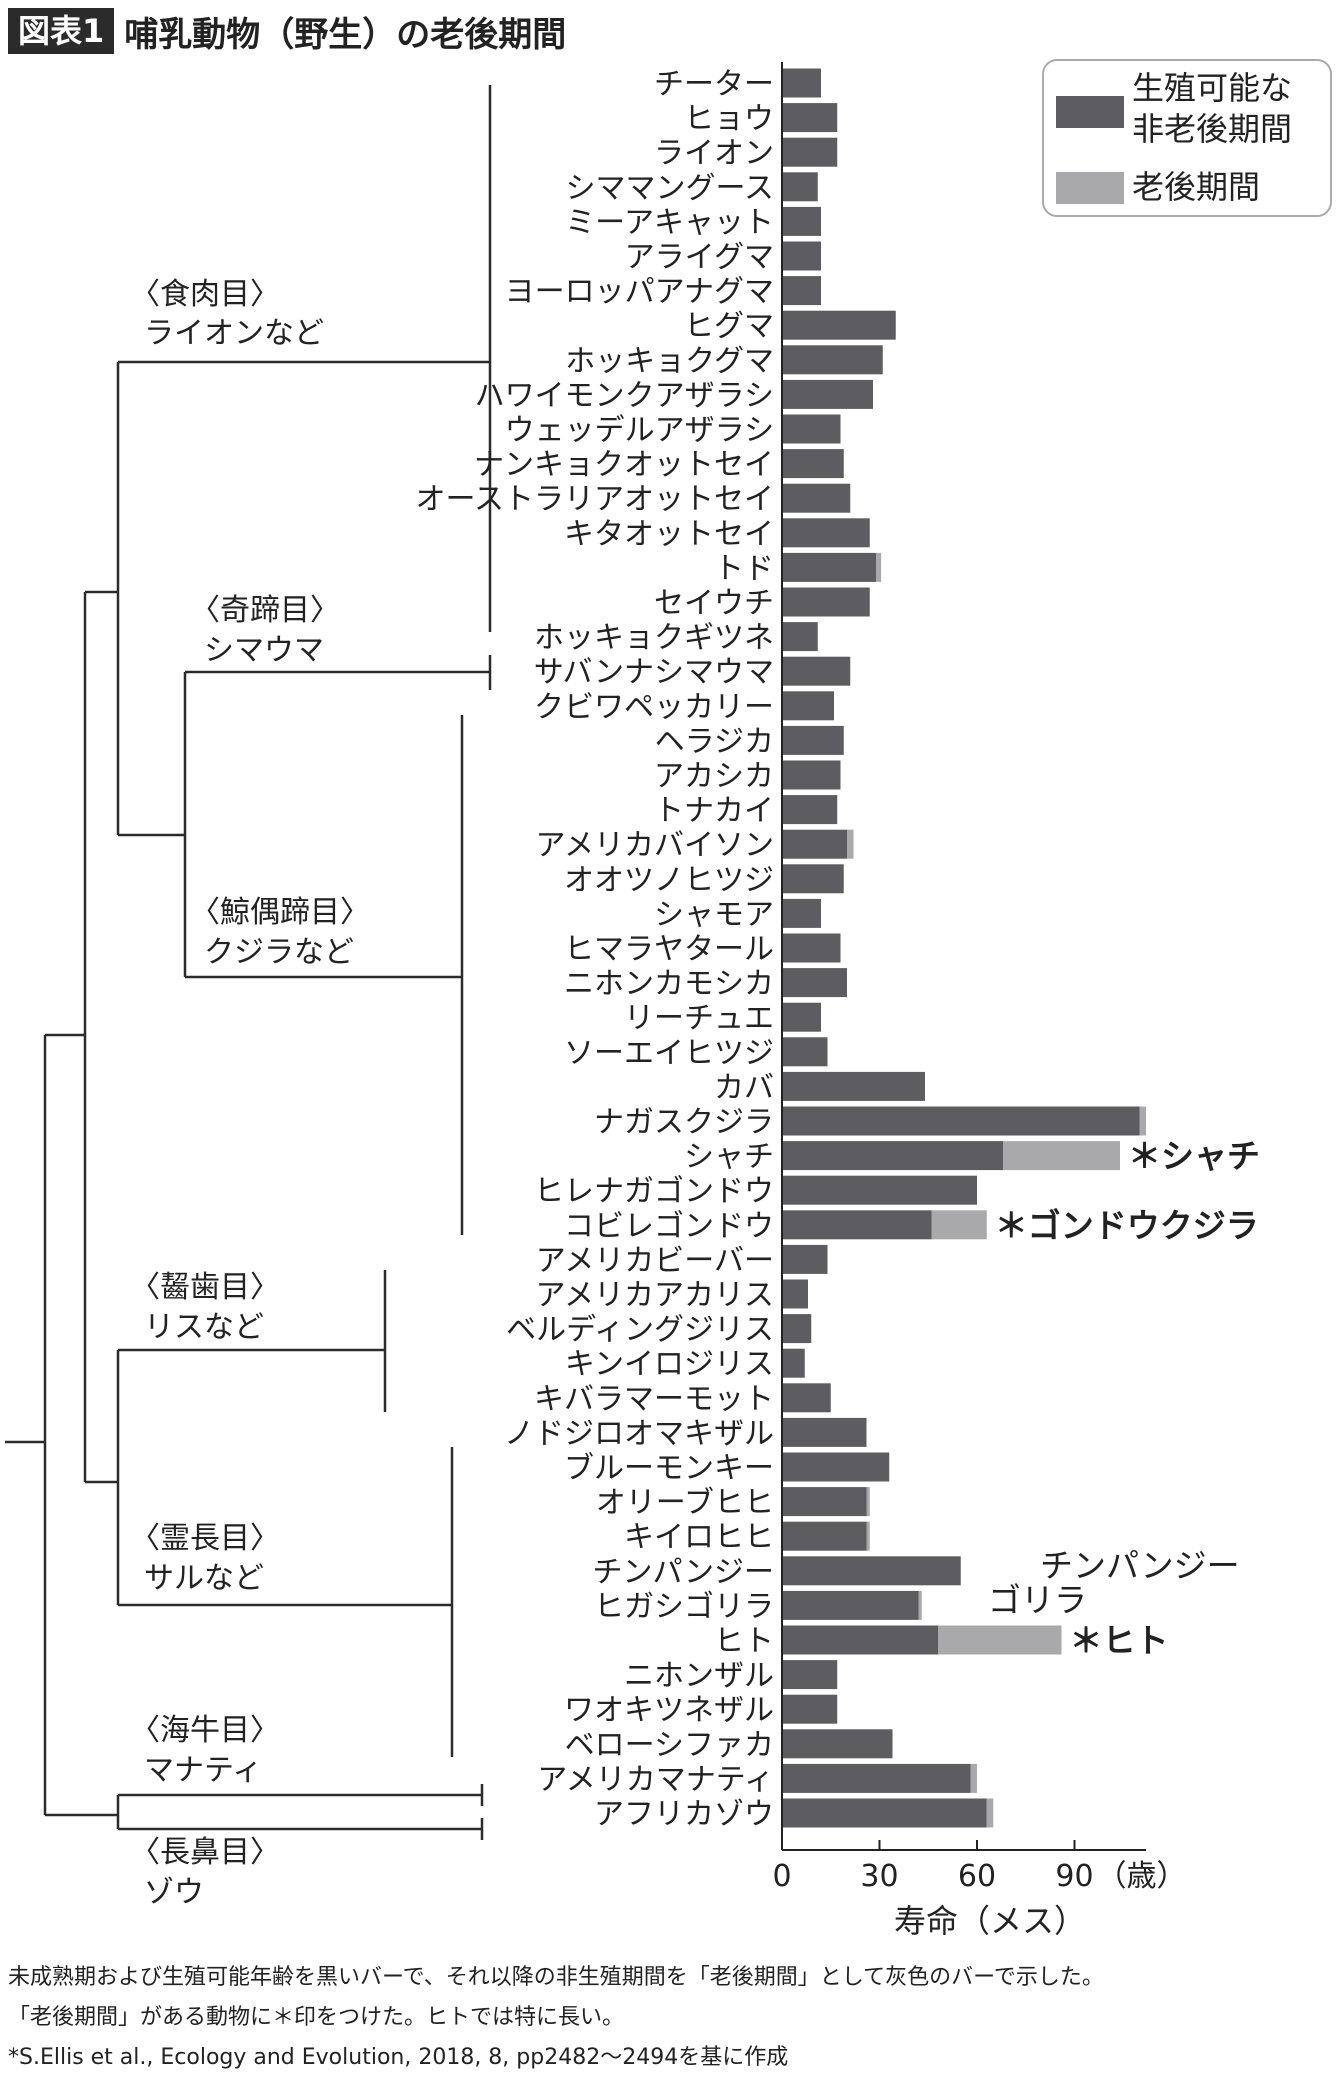  What do you see at coordinates (655, 1260) in the screenshot?
I see `category-label: アメリカビーバー` at bounding box center [655, 1260].